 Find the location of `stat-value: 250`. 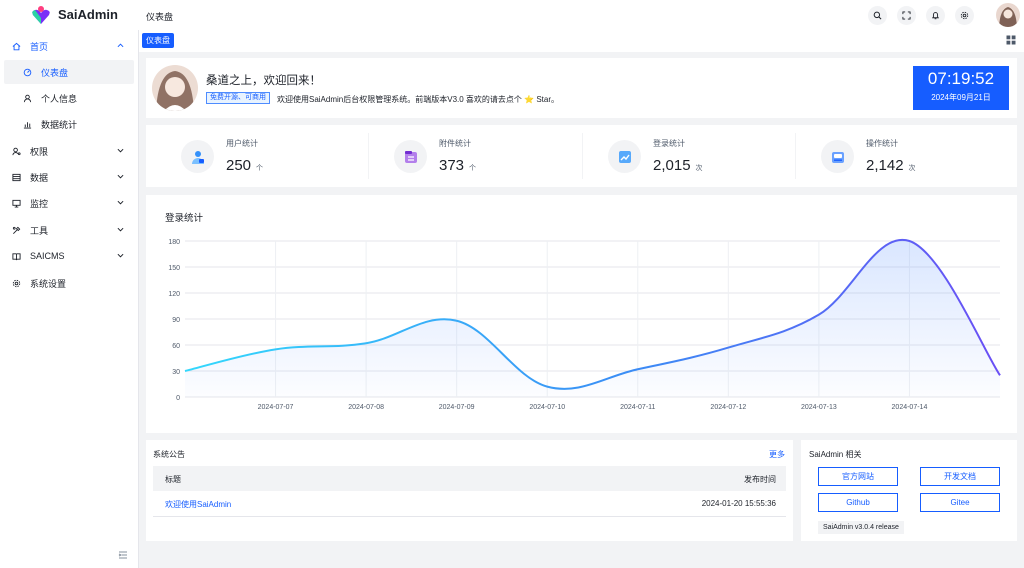

stat-value: 250 is located at coordinates (239, 165).